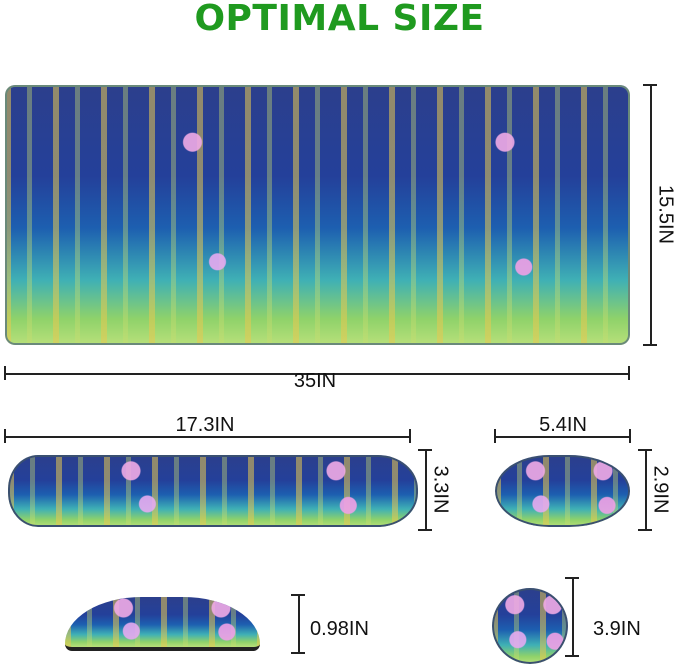 This screenshot has width=679, height=664. What do you see at coordinates (440, 489) in the screenshot?
I see `wrist-rest-depth-label: 3.3IN` at bounding box center [440, 489].